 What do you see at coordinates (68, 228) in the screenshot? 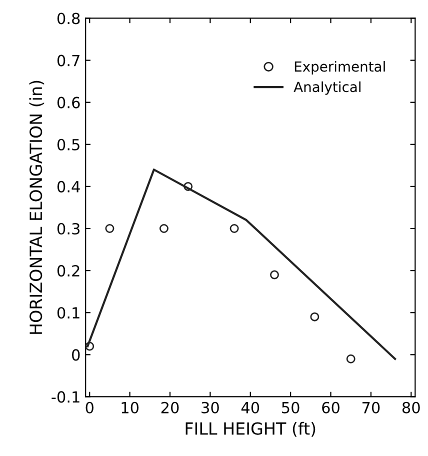
I see `y-tick-label: 0.3` at bounding box center [68, 228].